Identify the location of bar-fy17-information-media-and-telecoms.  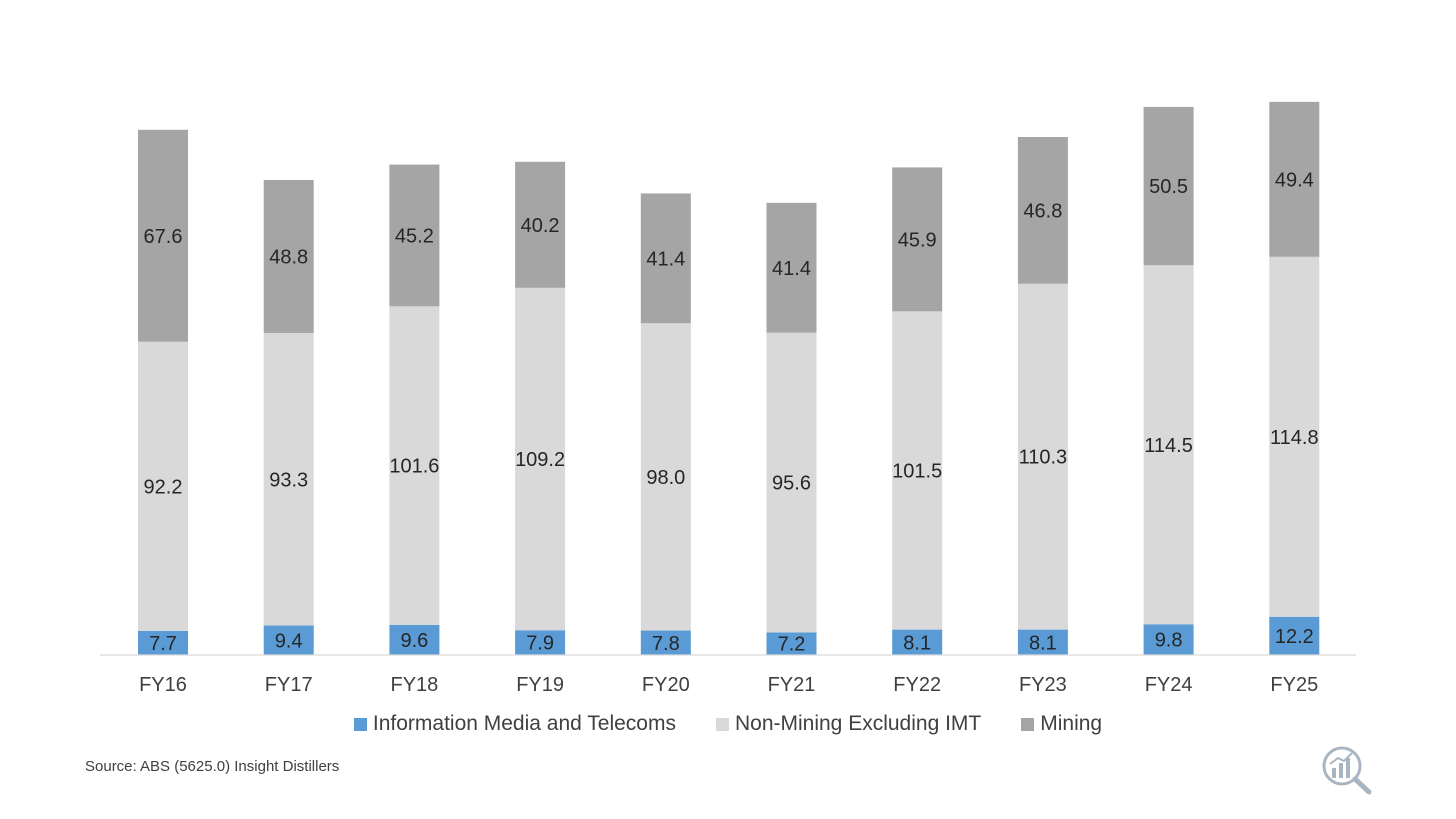
(288, 640).